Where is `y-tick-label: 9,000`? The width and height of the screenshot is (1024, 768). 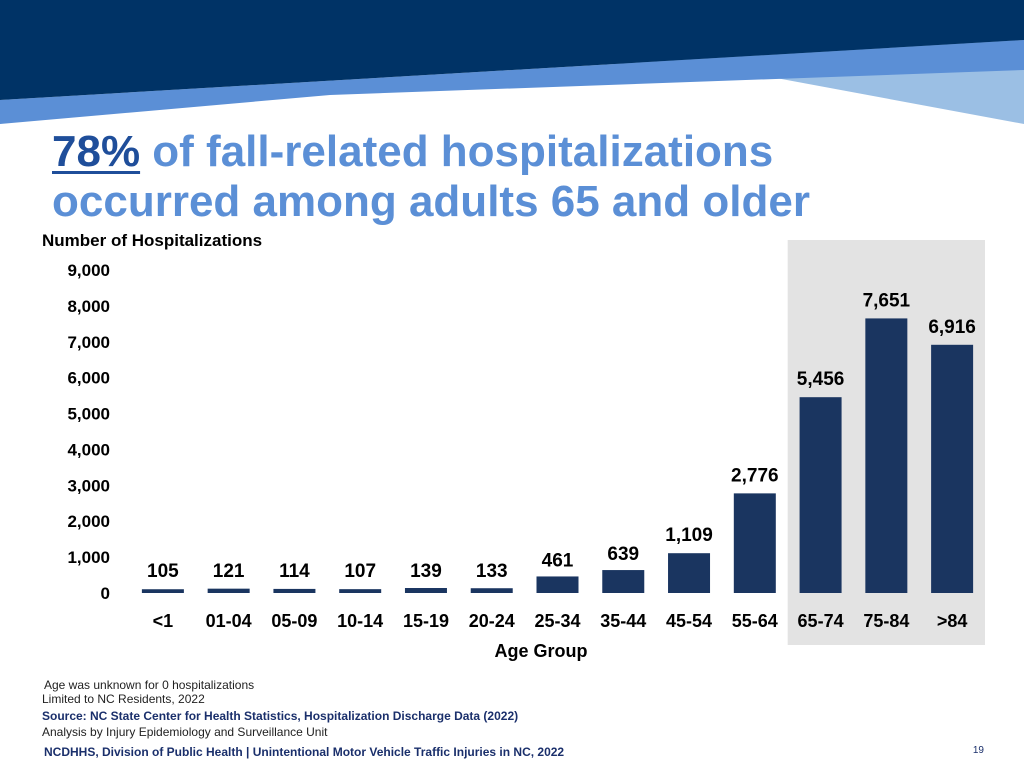
y-tick-label: 9,000 is located at coordinates (88, 270).